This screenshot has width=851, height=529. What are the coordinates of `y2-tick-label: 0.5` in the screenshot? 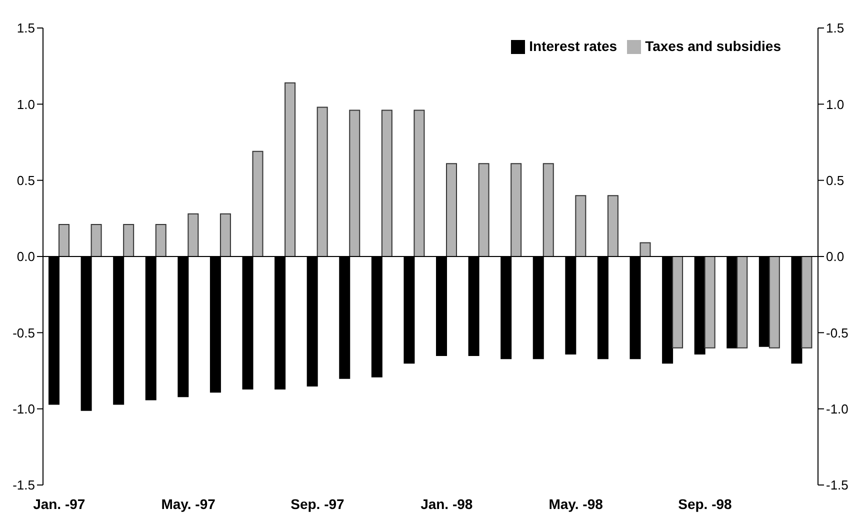 It's located at (835, 180).